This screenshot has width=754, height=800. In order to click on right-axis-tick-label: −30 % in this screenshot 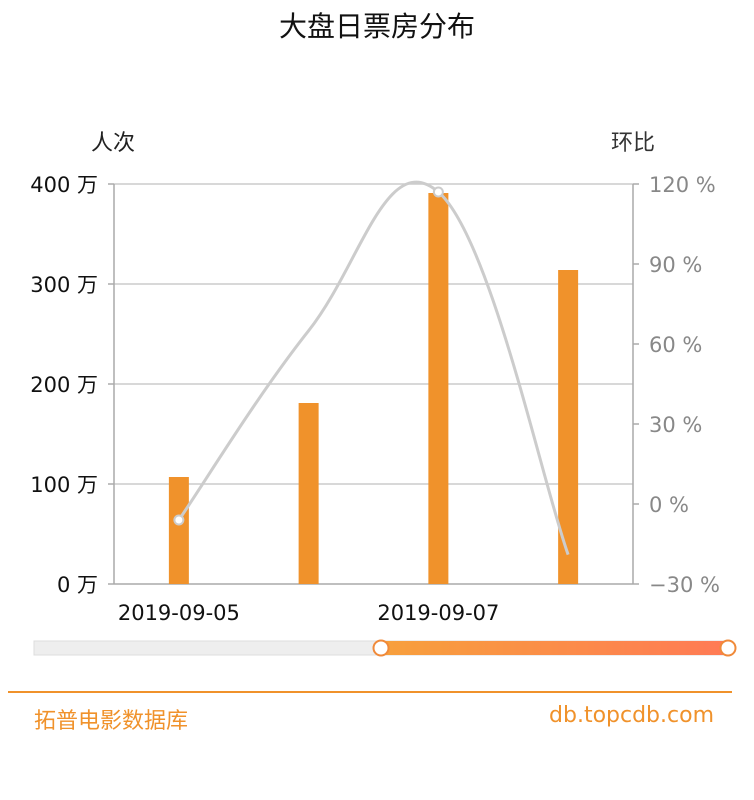, I will do `click(684, 585)`.